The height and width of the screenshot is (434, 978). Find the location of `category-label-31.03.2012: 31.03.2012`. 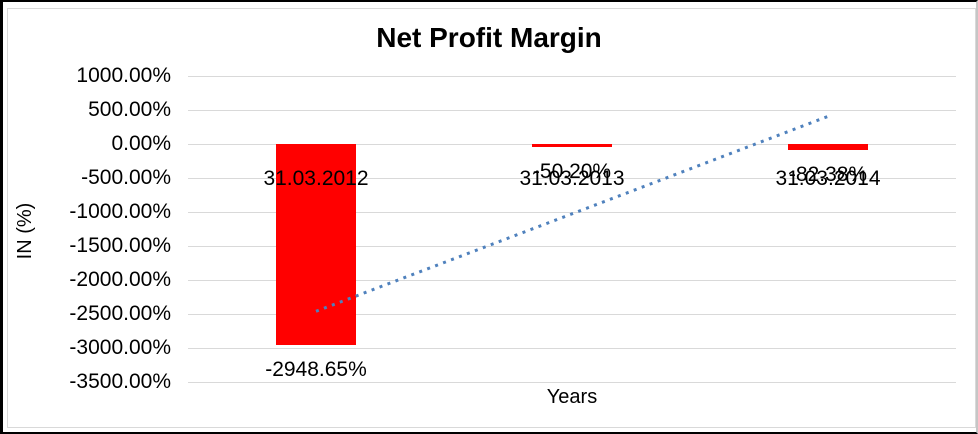

category-label-31.03.2012: 31.03.2012 is located at coordinates (316, 178).